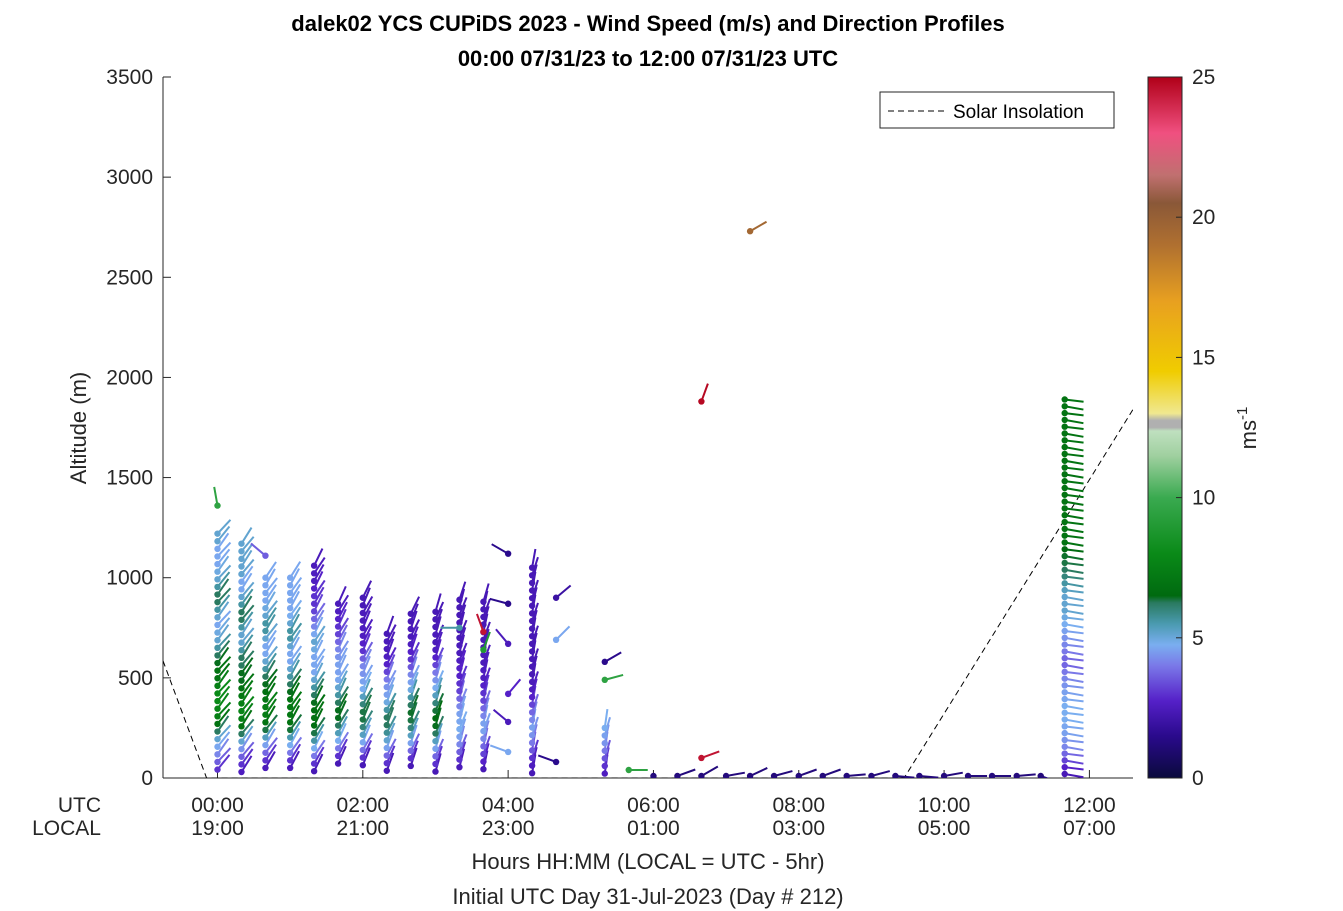  What do you see at coordinates (1195, 428) in the screenshot?
I see `colorbar-ticks: 0 5 10 15 20 25` at bounding box center [1195, 428].